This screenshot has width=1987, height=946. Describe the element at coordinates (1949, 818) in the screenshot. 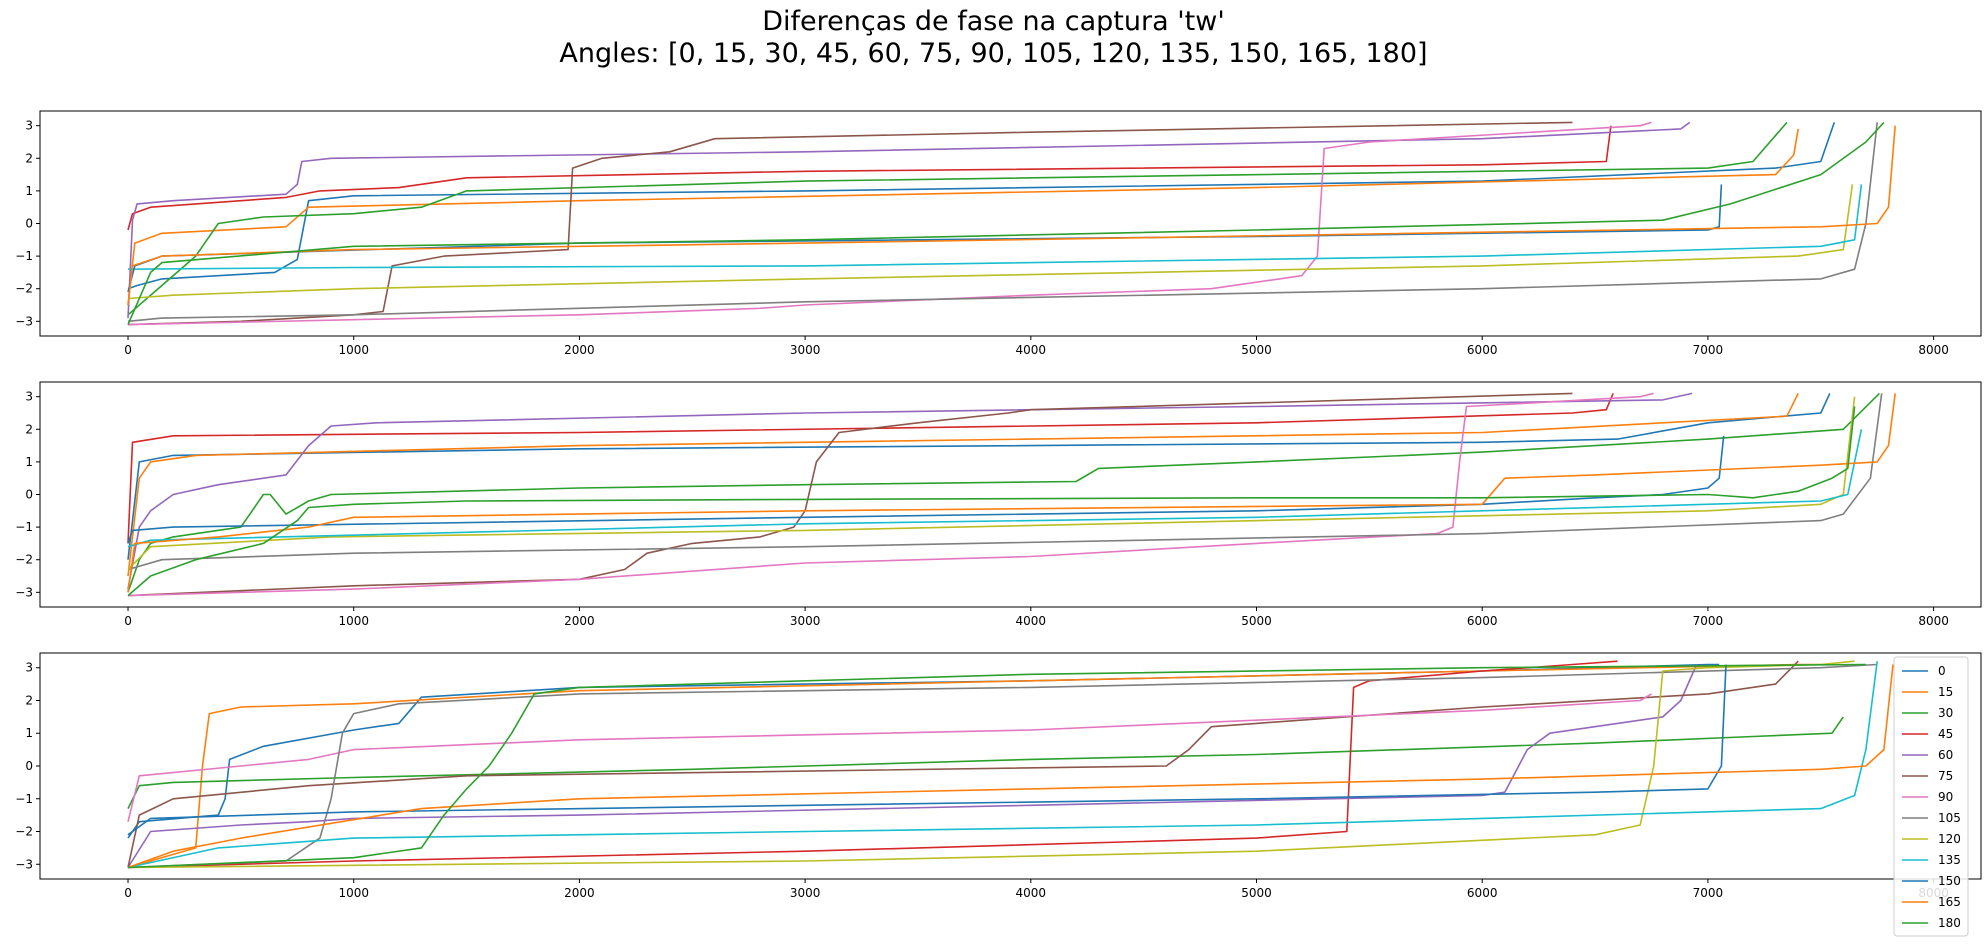

I see `legend-label-105: 105` at that location.